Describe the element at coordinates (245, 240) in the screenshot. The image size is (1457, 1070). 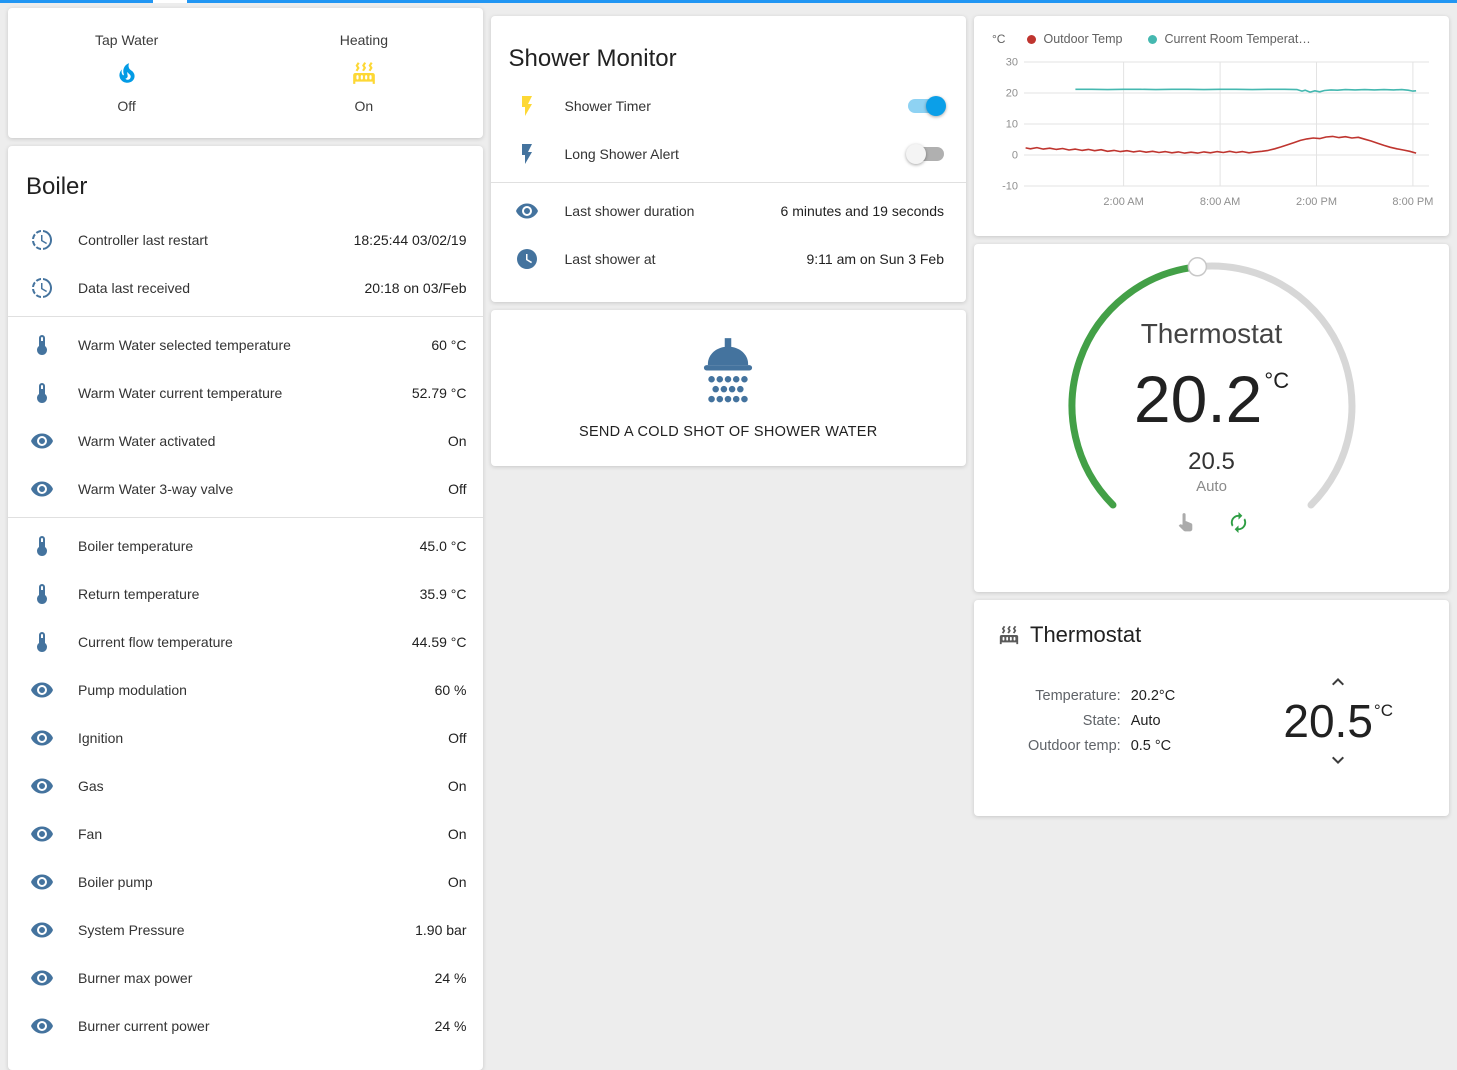
I see `entity-row: Controller last restart 18:25:44 03/02/19` at that location.